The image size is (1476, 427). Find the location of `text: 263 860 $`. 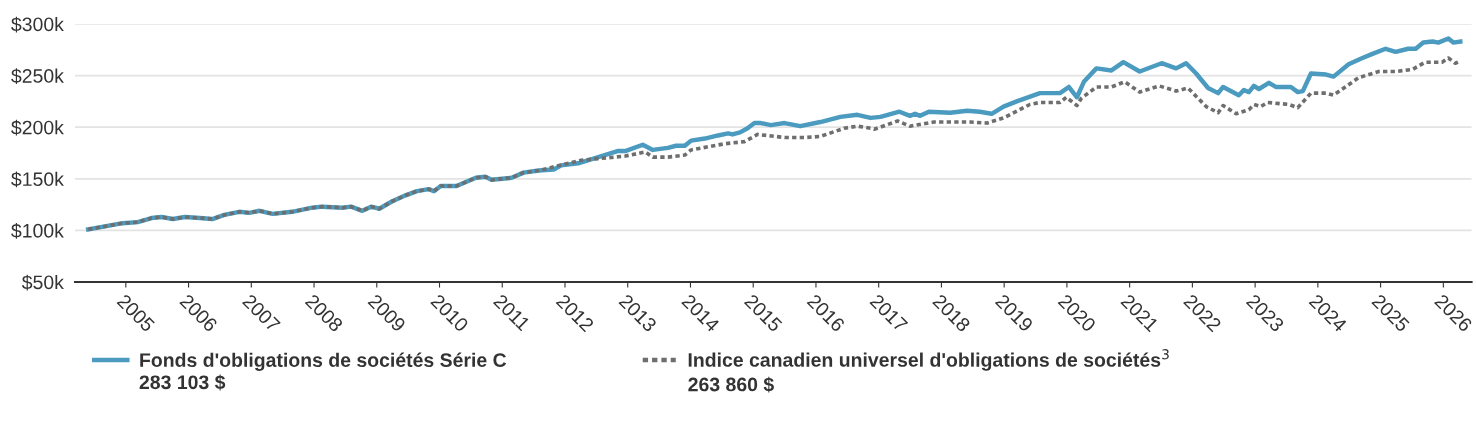

text: 263 860 $ is located at coordinates (731, 384).